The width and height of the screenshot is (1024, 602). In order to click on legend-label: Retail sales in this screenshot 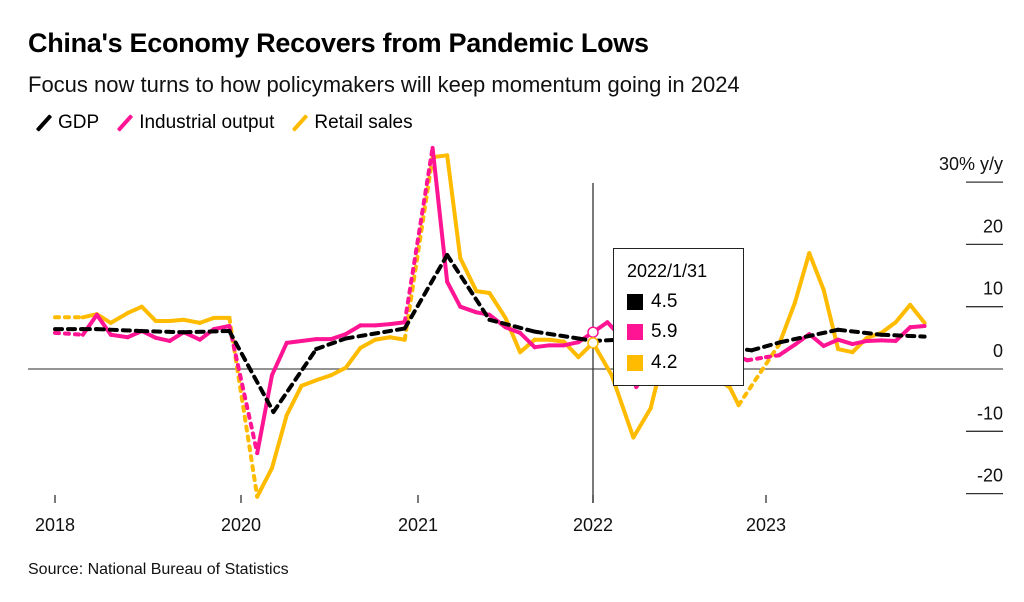, I will do `click(363, 122)`.